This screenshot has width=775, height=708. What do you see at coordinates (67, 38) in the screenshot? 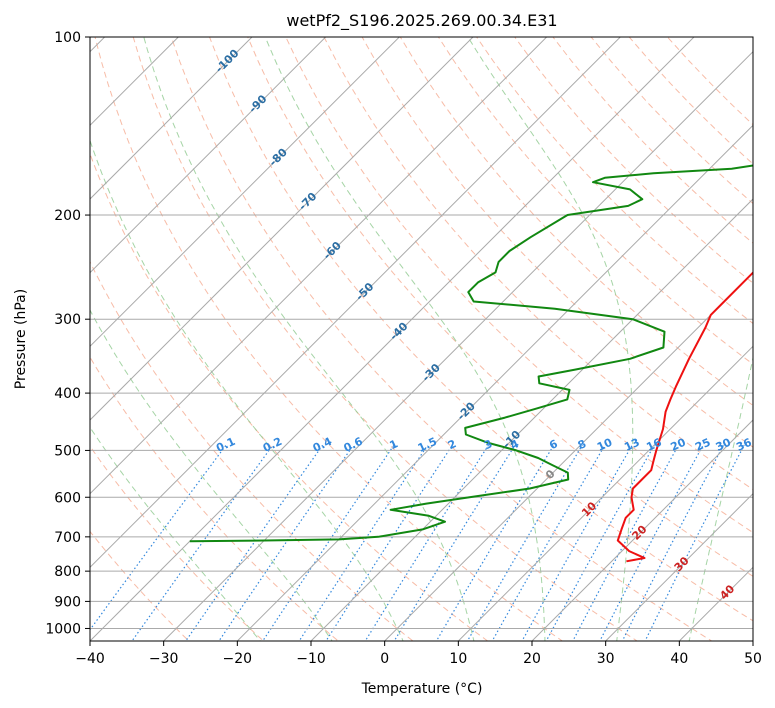
I see `y-tick-label: 100` at bounding box center [67, 38].